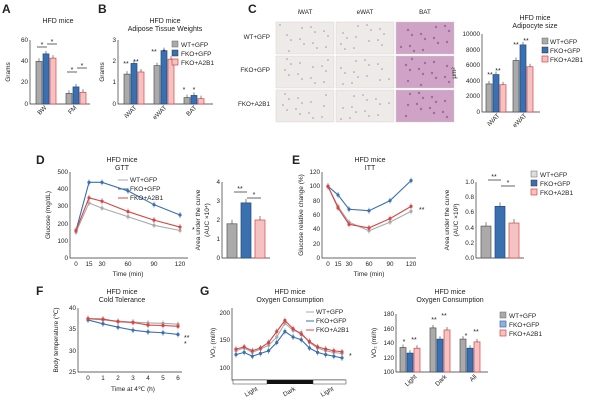 This screenshot has height=409, width=600. Describe the element at coordinates (42, 110) in the screenshot. I see `panel-a-cat-bw: BW` at that location.